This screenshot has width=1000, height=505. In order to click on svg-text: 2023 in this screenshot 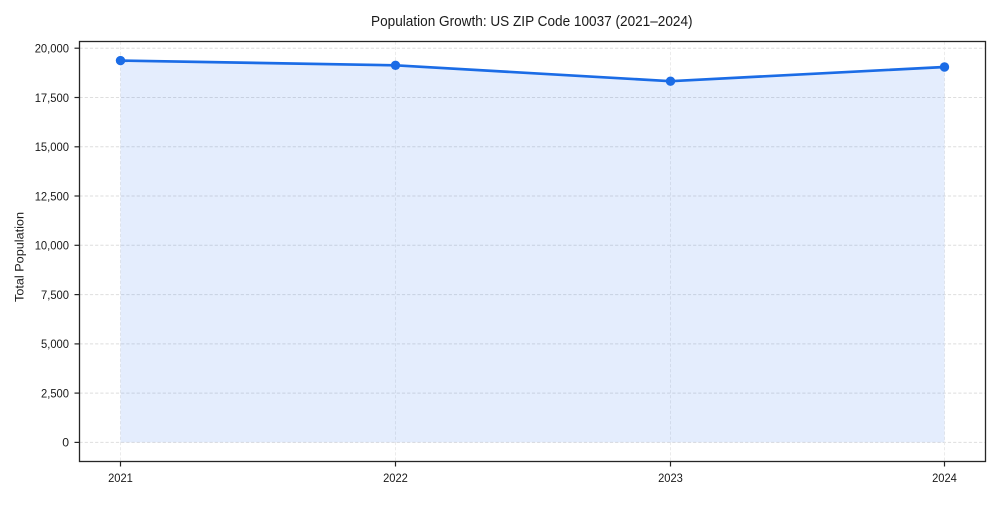, I will do `click(670, 478)`.